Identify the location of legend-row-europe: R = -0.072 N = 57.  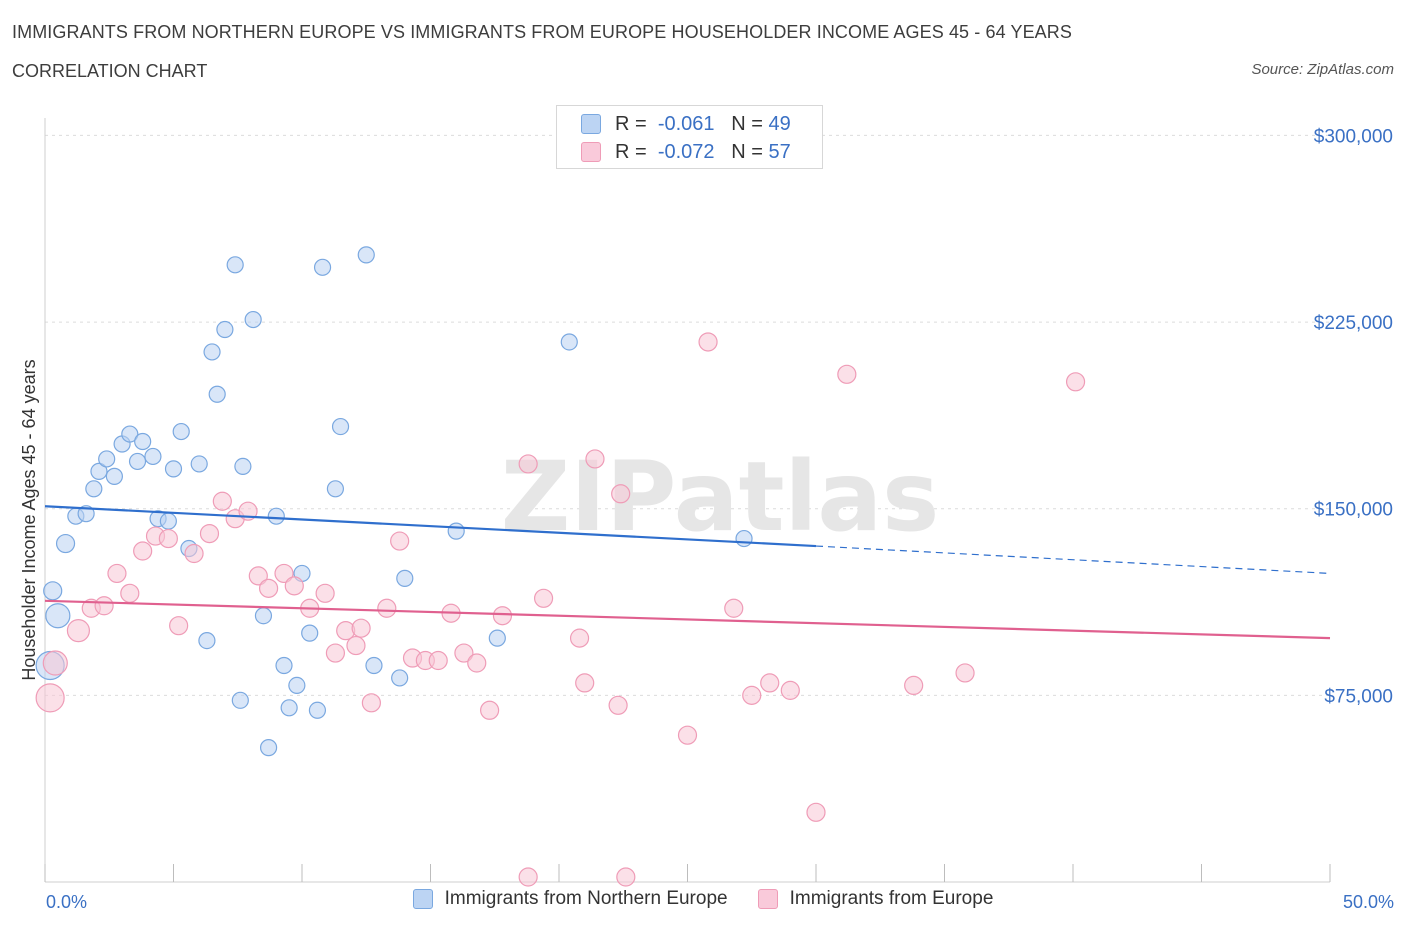
(686, 152).